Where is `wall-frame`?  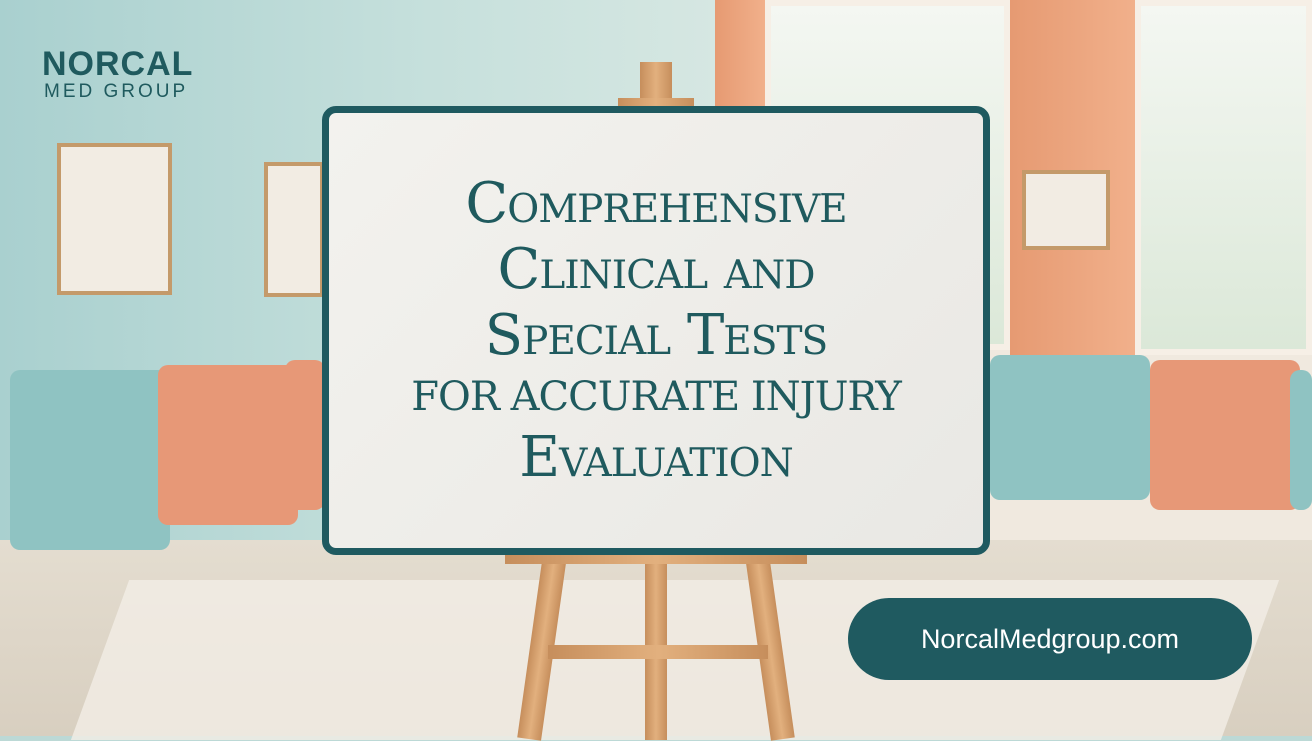 wall-frame is located at coordinates (1066, 210).